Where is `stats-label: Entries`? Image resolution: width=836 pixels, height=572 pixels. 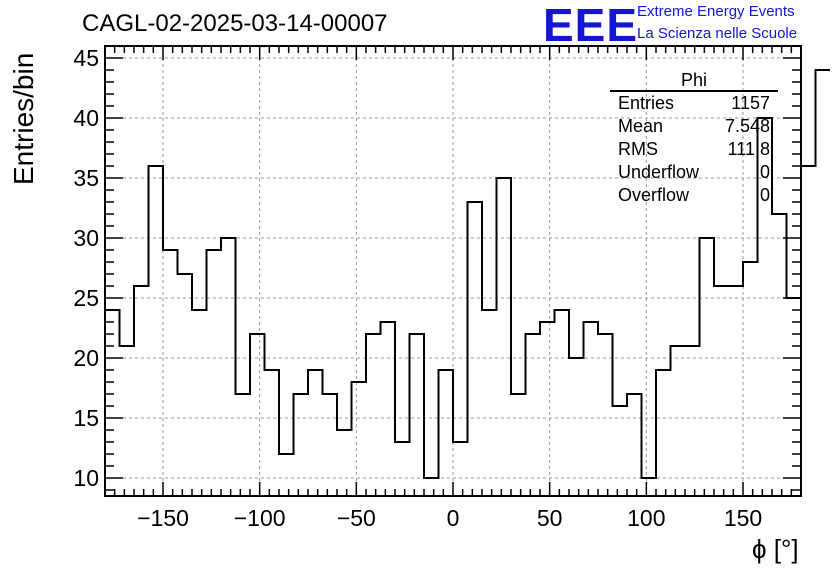
stats-label: Entries is located at coordinates (646, 103).